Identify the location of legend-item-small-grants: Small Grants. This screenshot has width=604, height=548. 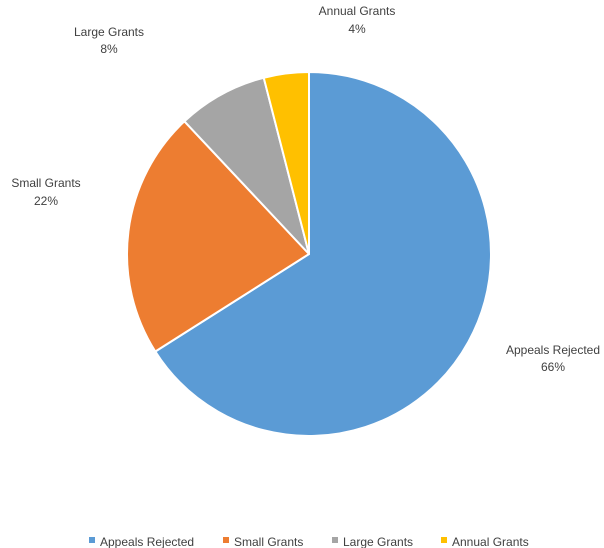
(263, 541).